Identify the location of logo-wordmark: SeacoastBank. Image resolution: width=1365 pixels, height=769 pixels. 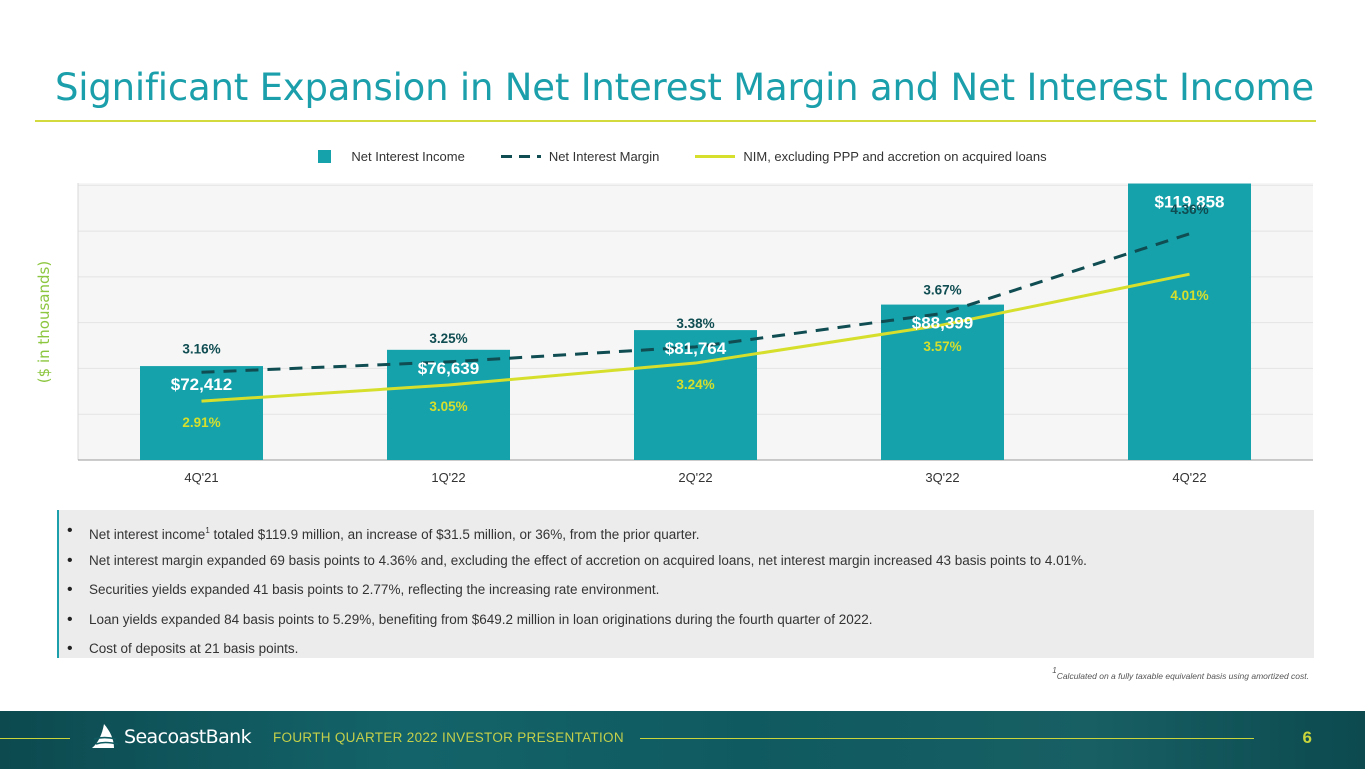
(188, 737).